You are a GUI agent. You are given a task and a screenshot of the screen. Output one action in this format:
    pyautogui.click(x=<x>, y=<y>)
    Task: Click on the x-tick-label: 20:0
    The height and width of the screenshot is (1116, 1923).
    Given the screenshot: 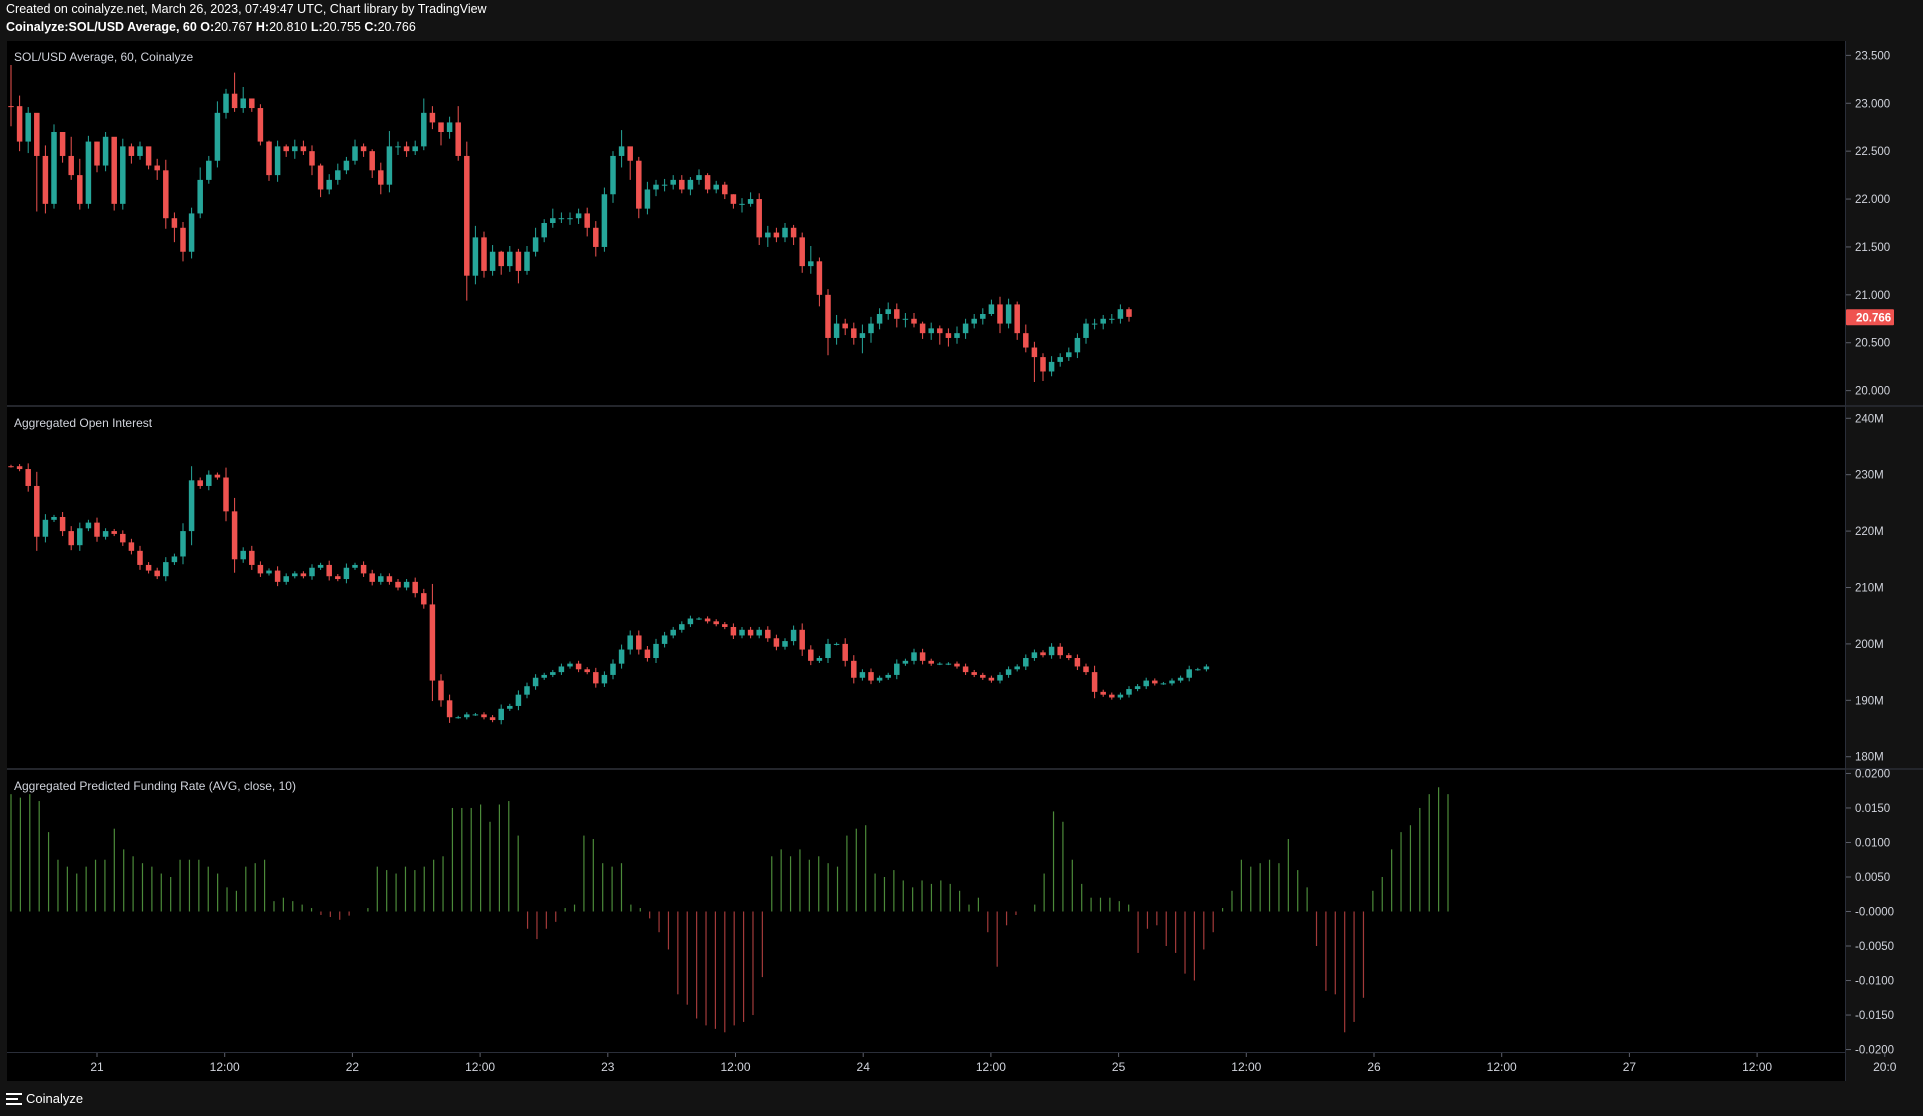 What is the action you would take?
    pyautogui.click(x=1885, y=1067)
    